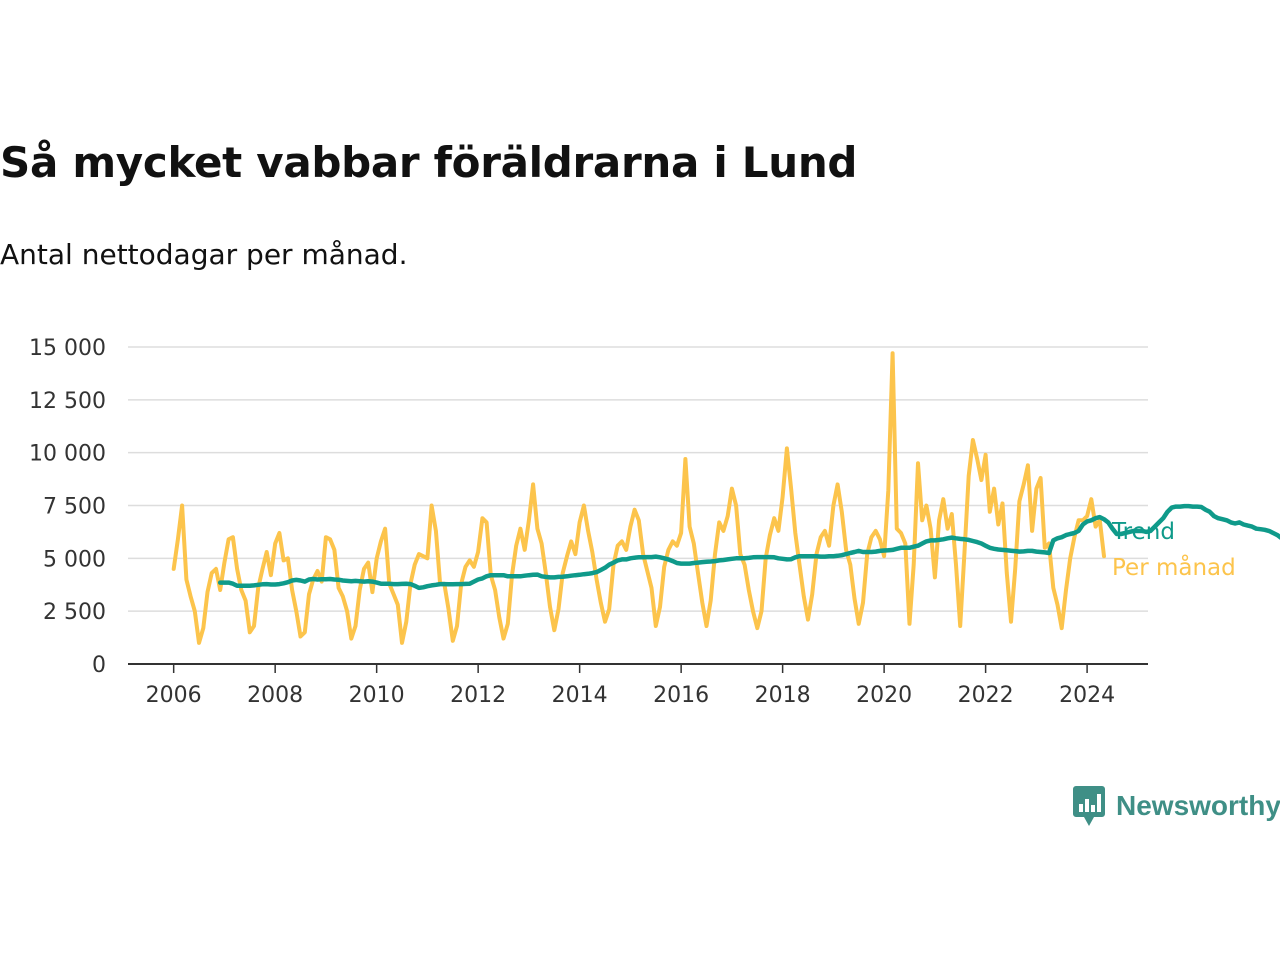 The height and width of the screenshot is (960, 1280). Describe the element at coordinates (580, 695) in the screenshot. I see `x-tick-label: 2014` at that location.